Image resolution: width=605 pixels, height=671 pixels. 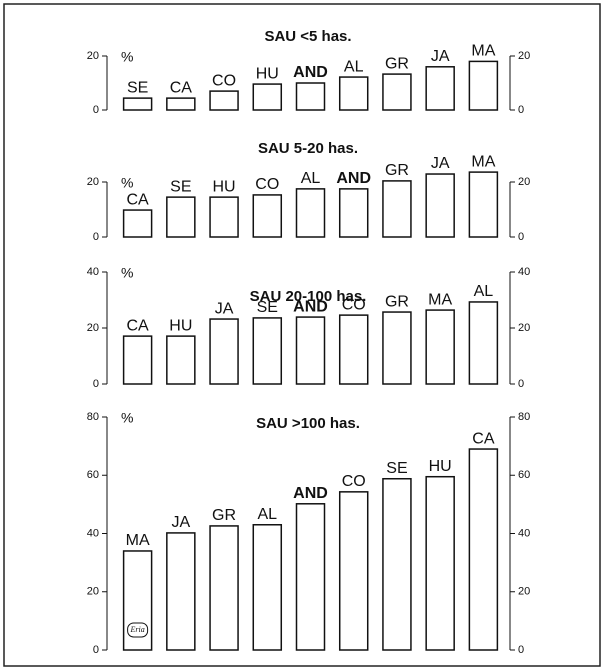 What do you see at coordinates (93, 475) in the screenshot?
I see `y-tick-label: 60` at bounding box center [93, 475].